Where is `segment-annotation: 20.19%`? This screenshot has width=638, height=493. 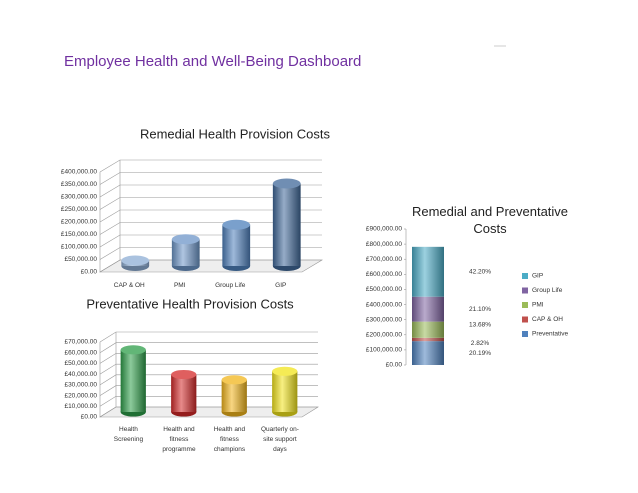
segment-annotation: 20.19% is located at coordinates (480, 353).